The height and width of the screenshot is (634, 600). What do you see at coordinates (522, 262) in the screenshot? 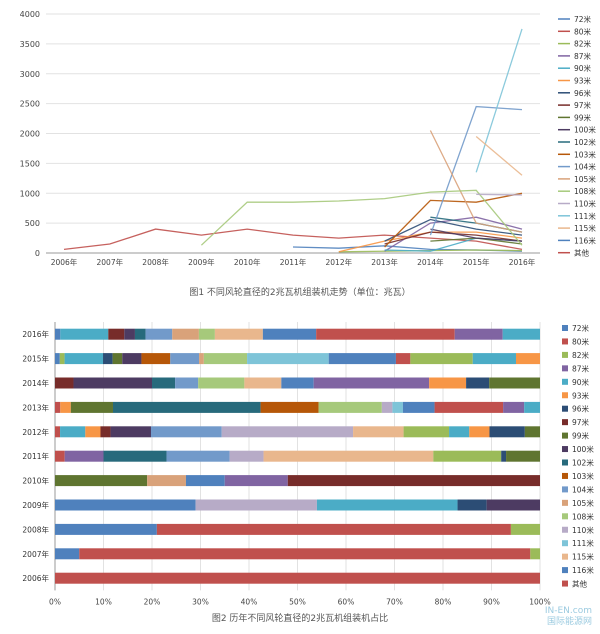
I see `x-tick-label: 2016年` at bounding box center [522, 262].